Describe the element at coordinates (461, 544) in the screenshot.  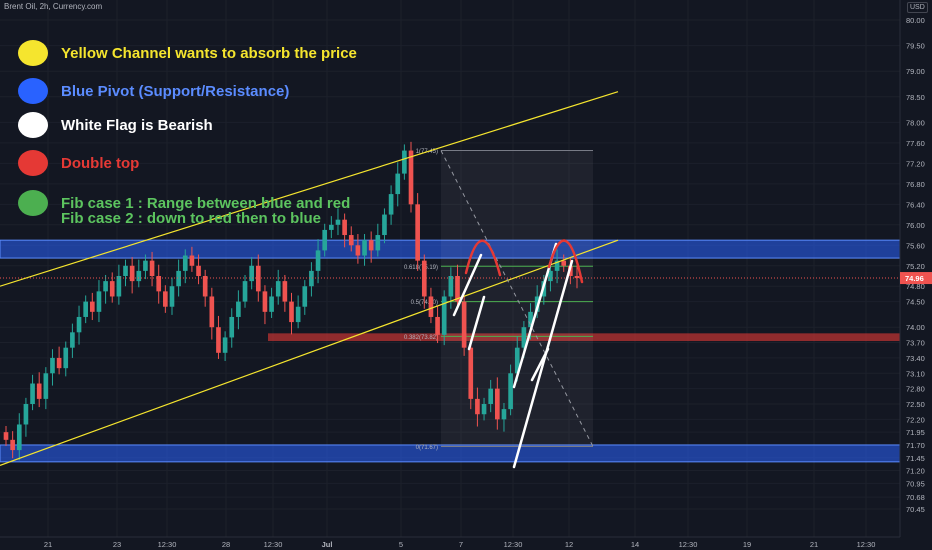
I see `time-tick-label: 7` at that location.